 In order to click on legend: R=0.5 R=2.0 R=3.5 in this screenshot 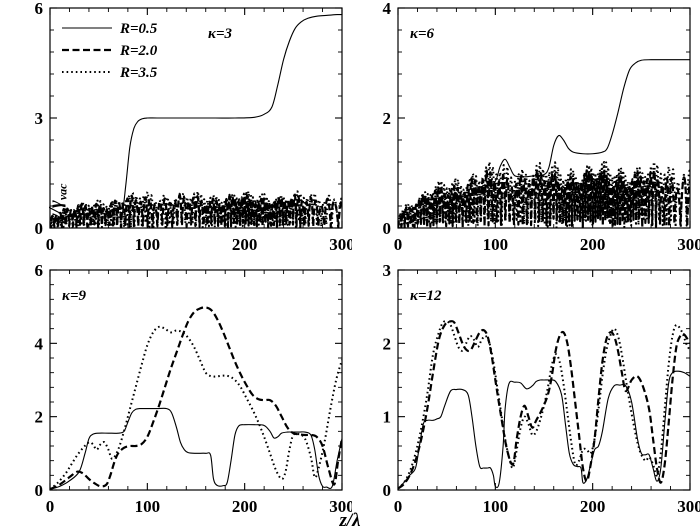, I will do `click(110, 51)`.